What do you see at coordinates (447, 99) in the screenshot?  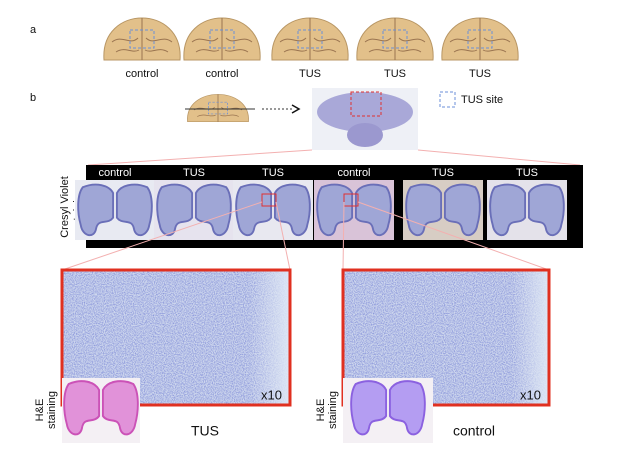 I see `legend-swatch` at bounding box center [447, 99].